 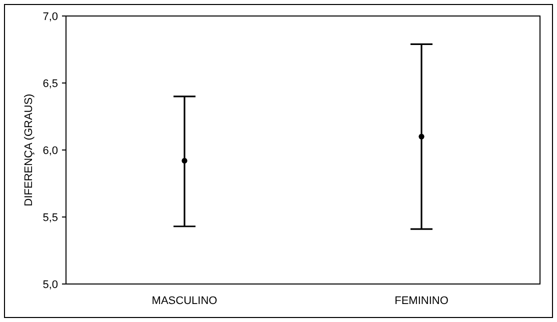 I want to click on y-tick-label: 7,0, so click(x=50, y=16).